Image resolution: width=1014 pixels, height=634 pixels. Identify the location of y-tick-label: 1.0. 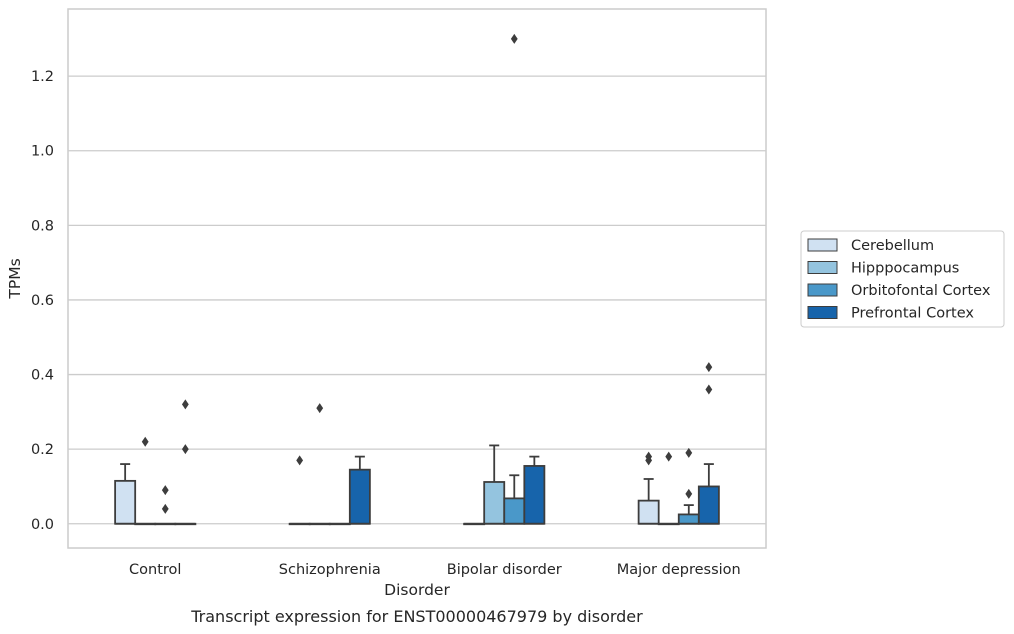
(42, 152).